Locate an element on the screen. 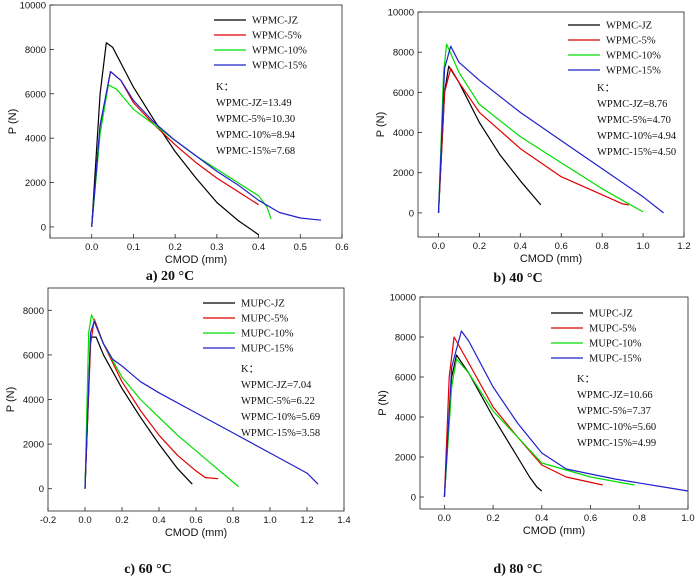 The image size is (698, 582). series-line-mupc-15- is located at coordinates (201, 404).